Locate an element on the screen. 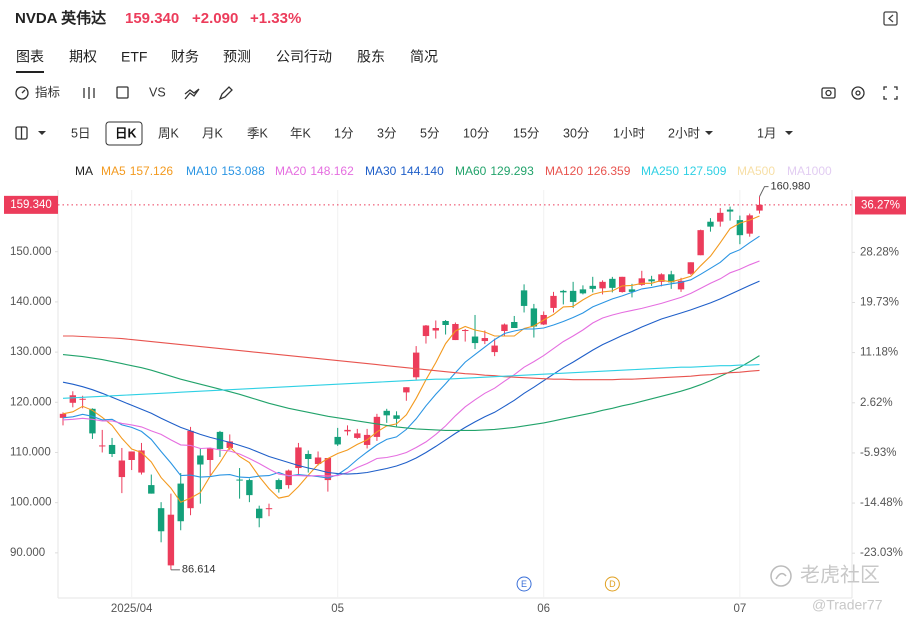 The width and height of the screenshot is (914, 627). legend-inactive: MA1000 is located at coordinates (809, 171).